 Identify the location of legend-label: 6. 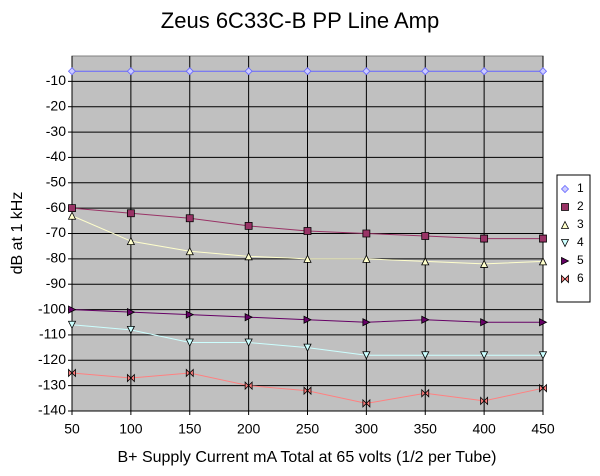
(580, 278).